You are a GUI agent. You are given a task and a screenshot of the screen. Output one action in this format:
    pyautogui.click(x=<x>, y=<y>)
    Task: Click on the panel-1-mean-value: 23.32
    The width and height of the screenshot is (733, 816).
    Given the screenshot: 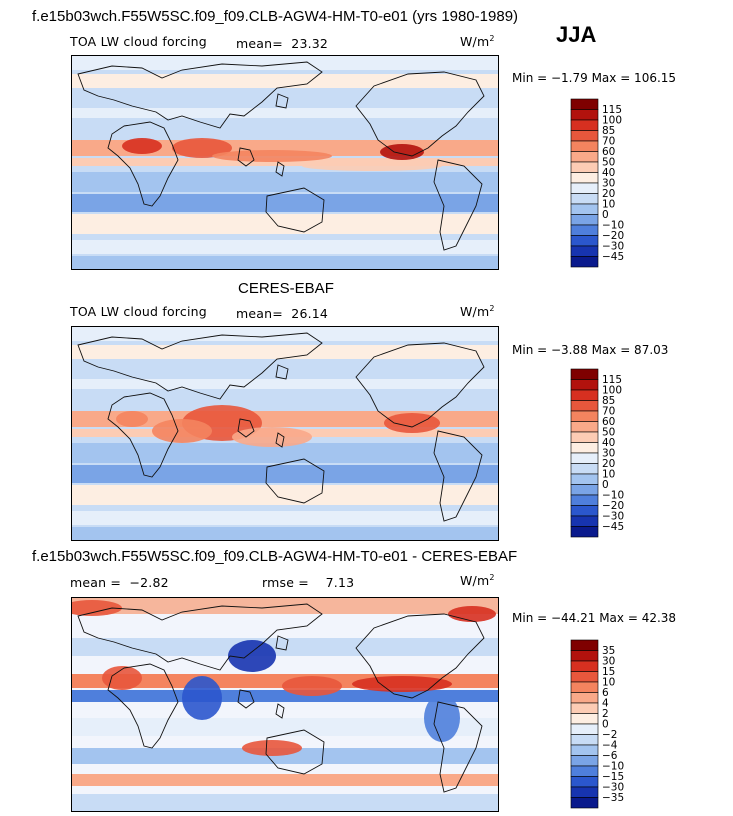 What is the action you would take?
    pyautogui.click(x=310, y=43)
    